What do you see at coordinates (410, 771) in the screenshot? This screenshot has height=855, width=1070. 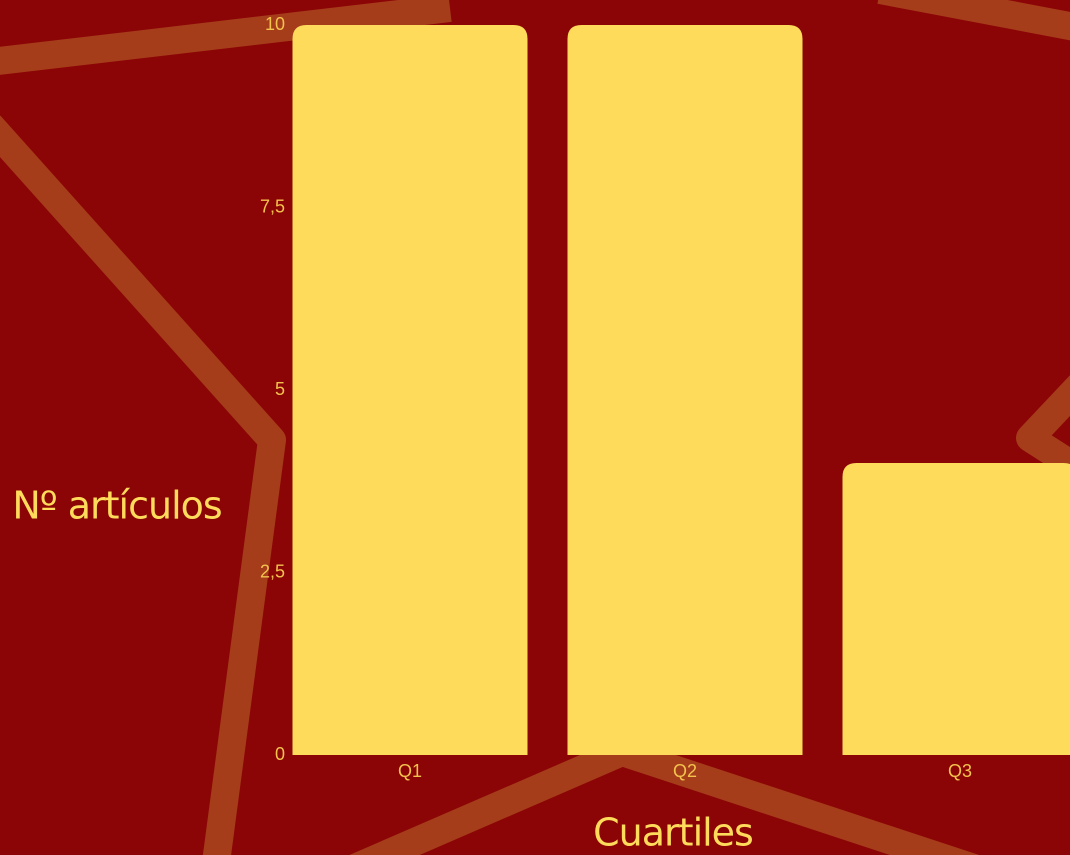 I see `x-tick-label: Q1` at bounding box center [410, 771].